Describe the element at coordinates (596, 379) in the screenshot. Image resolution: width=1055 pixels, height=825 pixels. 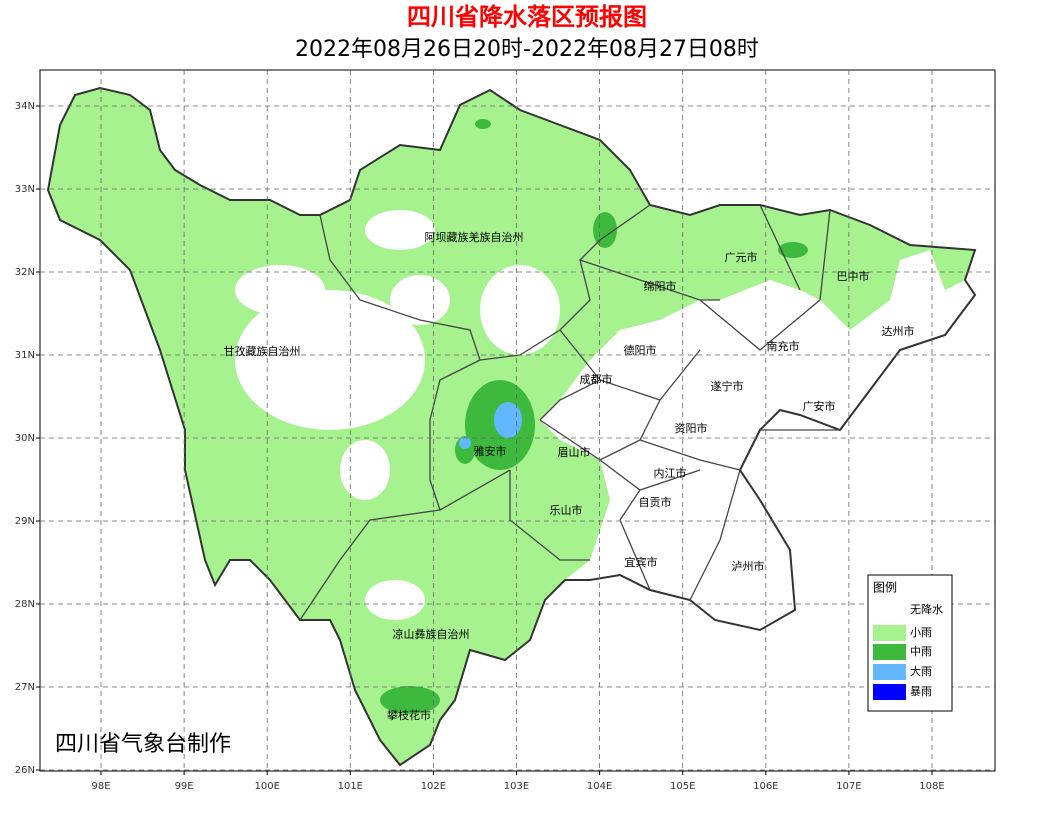
I see `region-label: 成都市` at that location.